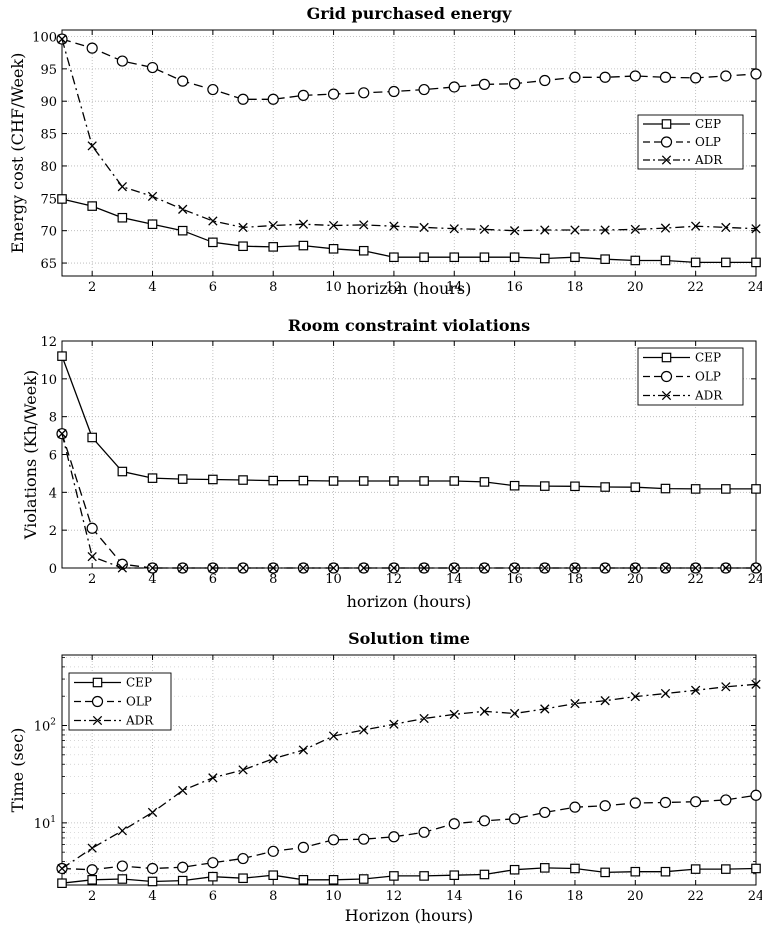  I want to click on x-tick-label: 8, so click(273, 579).